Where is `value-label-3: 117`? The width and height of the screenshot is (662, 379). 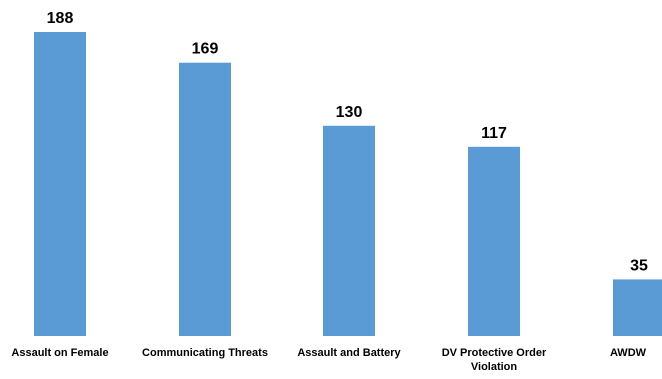 value-label-3: 117 is located at coordinates (494, 133).